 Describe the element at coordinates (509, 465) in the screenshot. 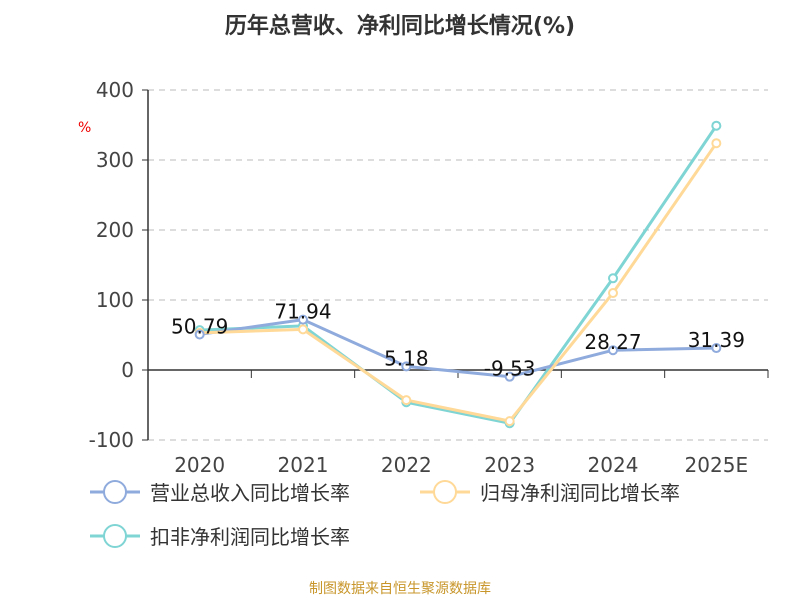

I see `x-tick-label: 2023` at that location.